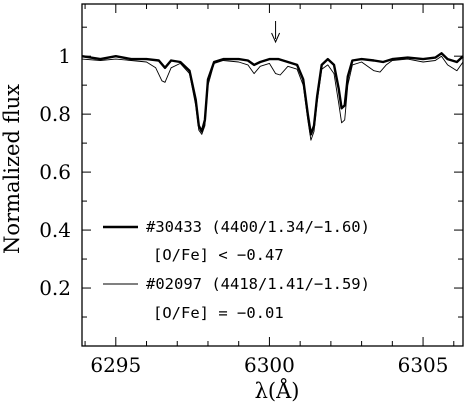  What do you see at coordinates (55, 114) in the screenshot?
I see `y-tick-label: 0.8` at bounding box center [55, 114].